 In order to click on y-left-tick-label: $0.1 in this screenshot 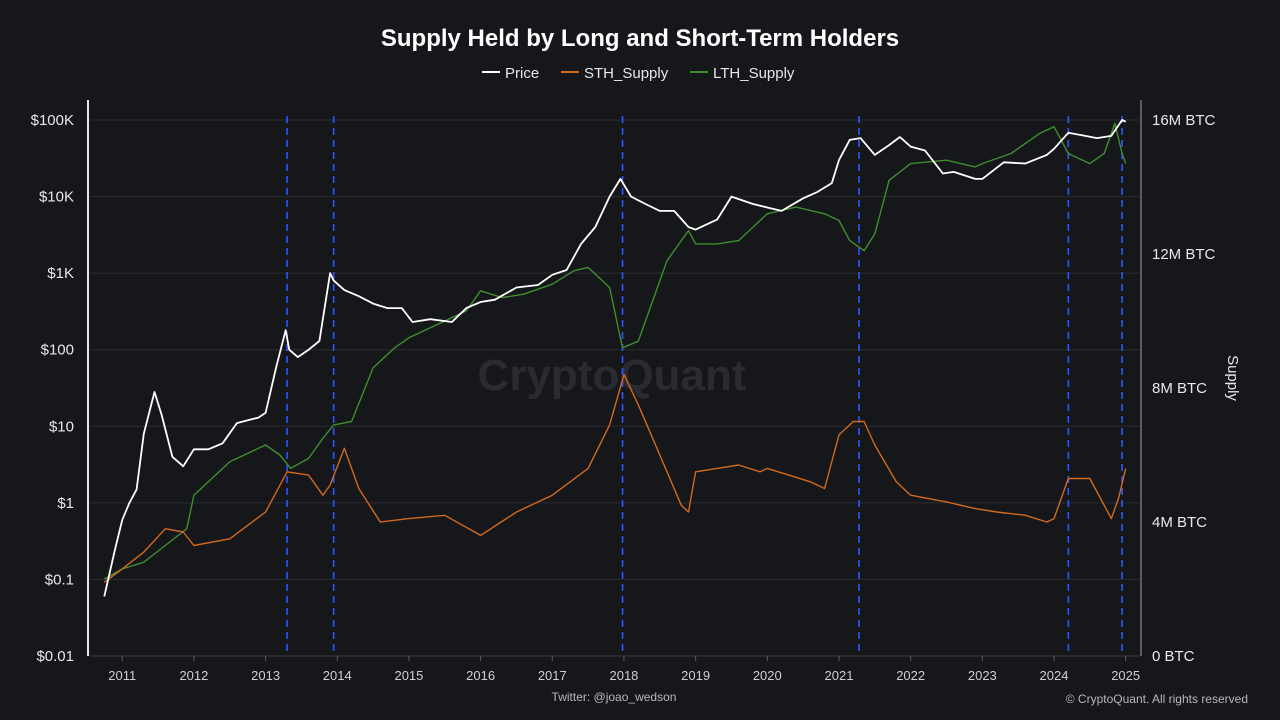, I will do `click(59, 579)`.